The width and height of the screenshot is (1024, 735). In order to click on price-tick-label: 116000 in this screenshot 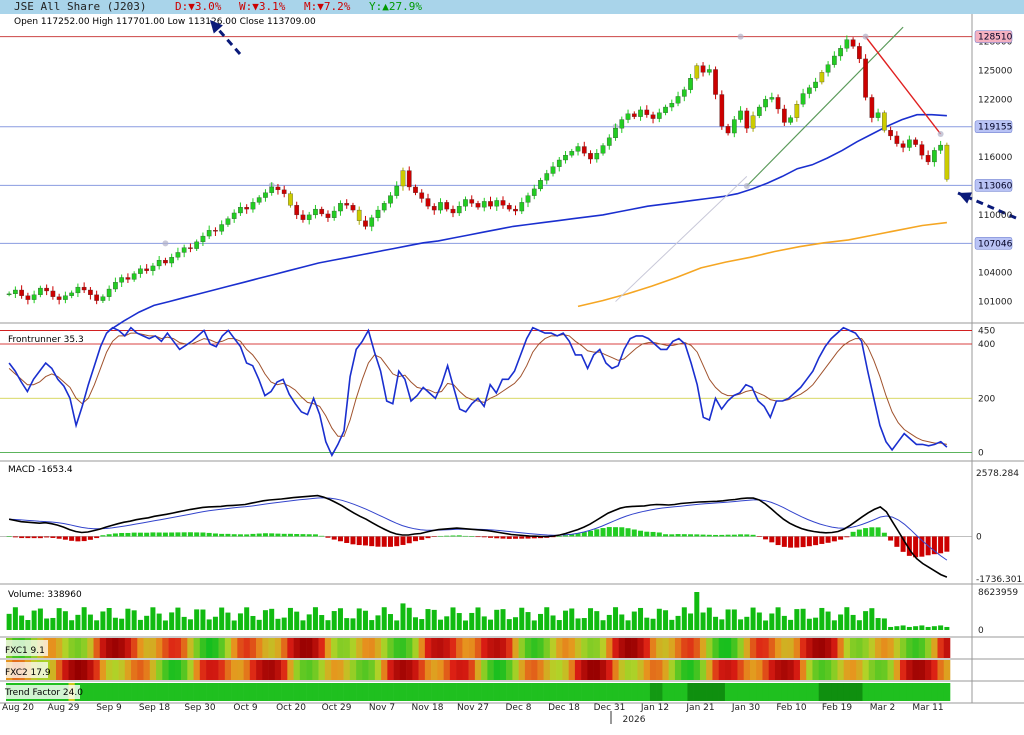, I will do `click(995, 158)`.